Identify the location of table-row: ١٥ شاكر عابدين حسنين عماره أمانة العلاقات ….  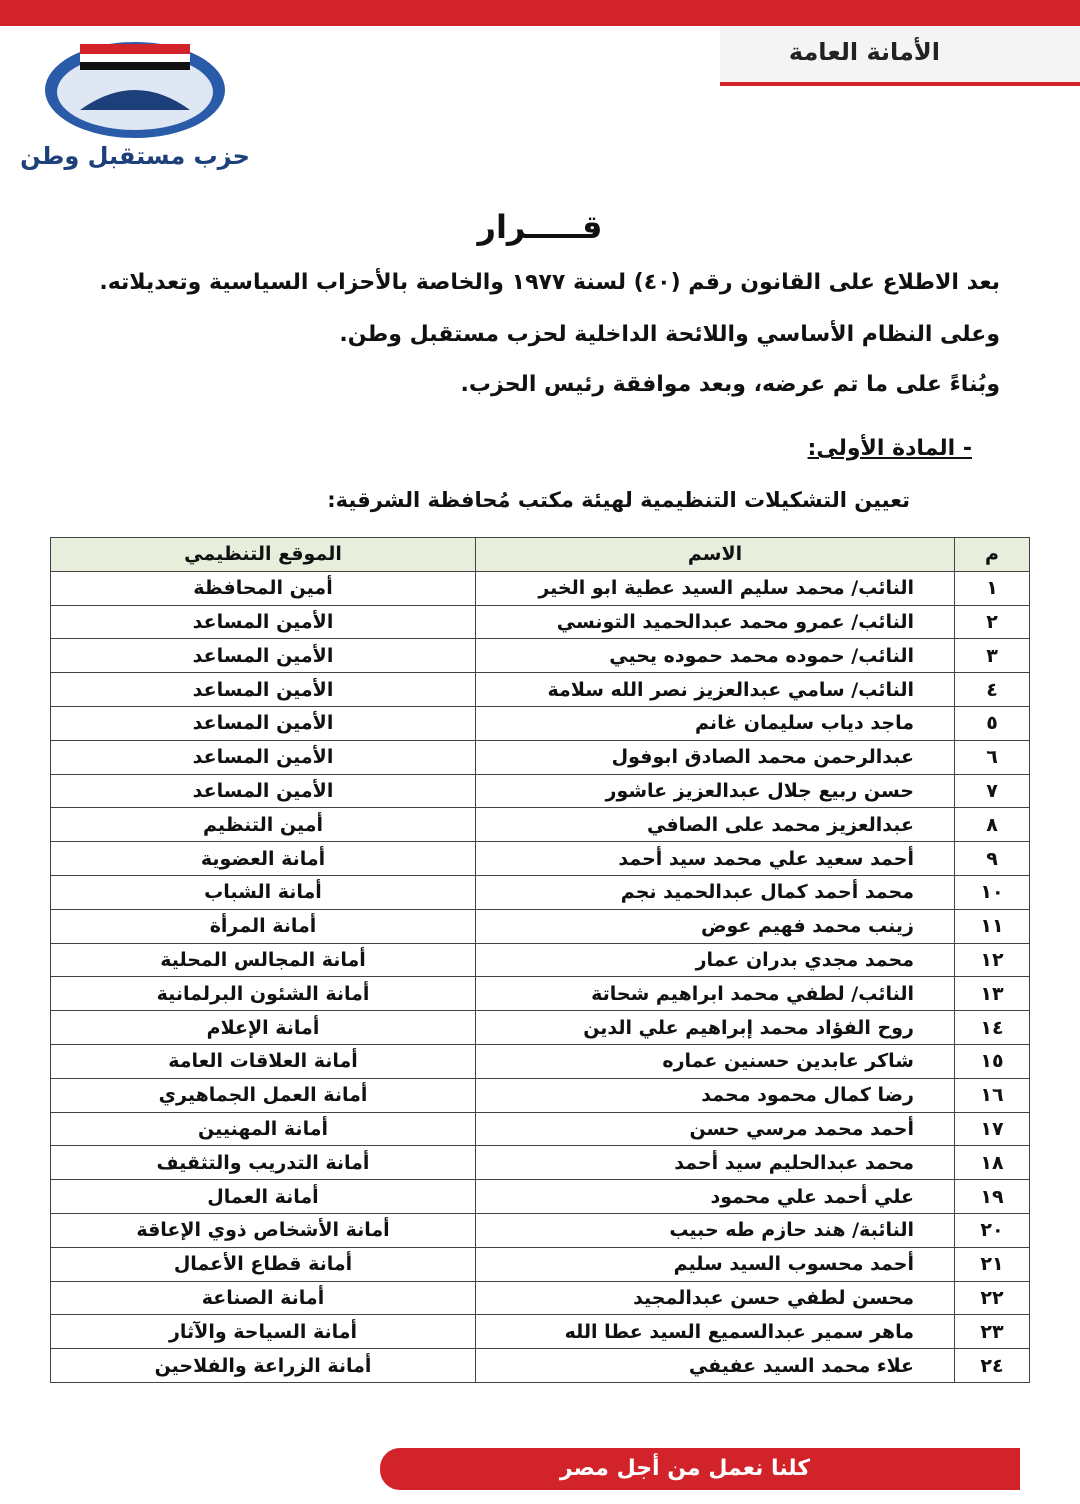
(540, 1061).